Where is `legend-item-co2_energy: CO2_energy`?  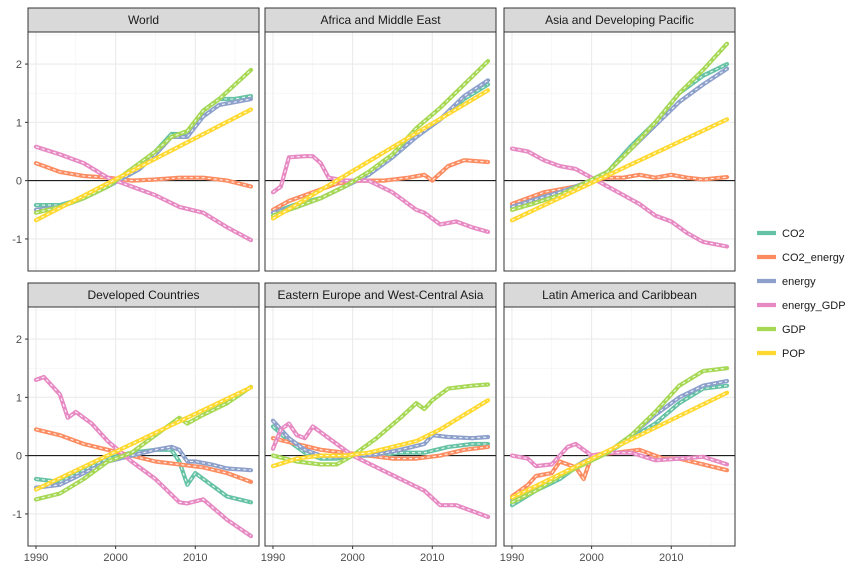
legend-item-co2_energy: CO2_energy is located at coordinates (801, 258).